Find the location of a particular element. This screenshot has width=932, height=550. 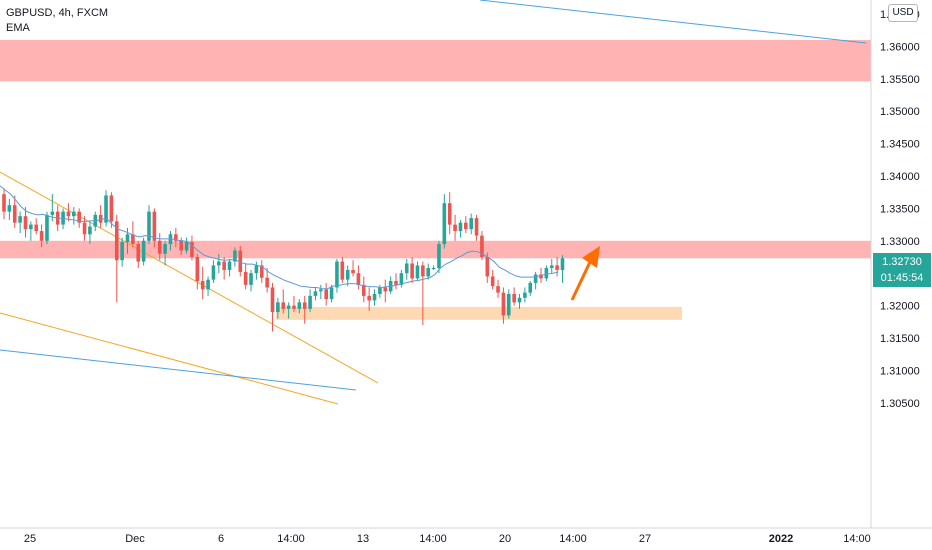

resistance-zone-upper is located at coordinates (435, 60).